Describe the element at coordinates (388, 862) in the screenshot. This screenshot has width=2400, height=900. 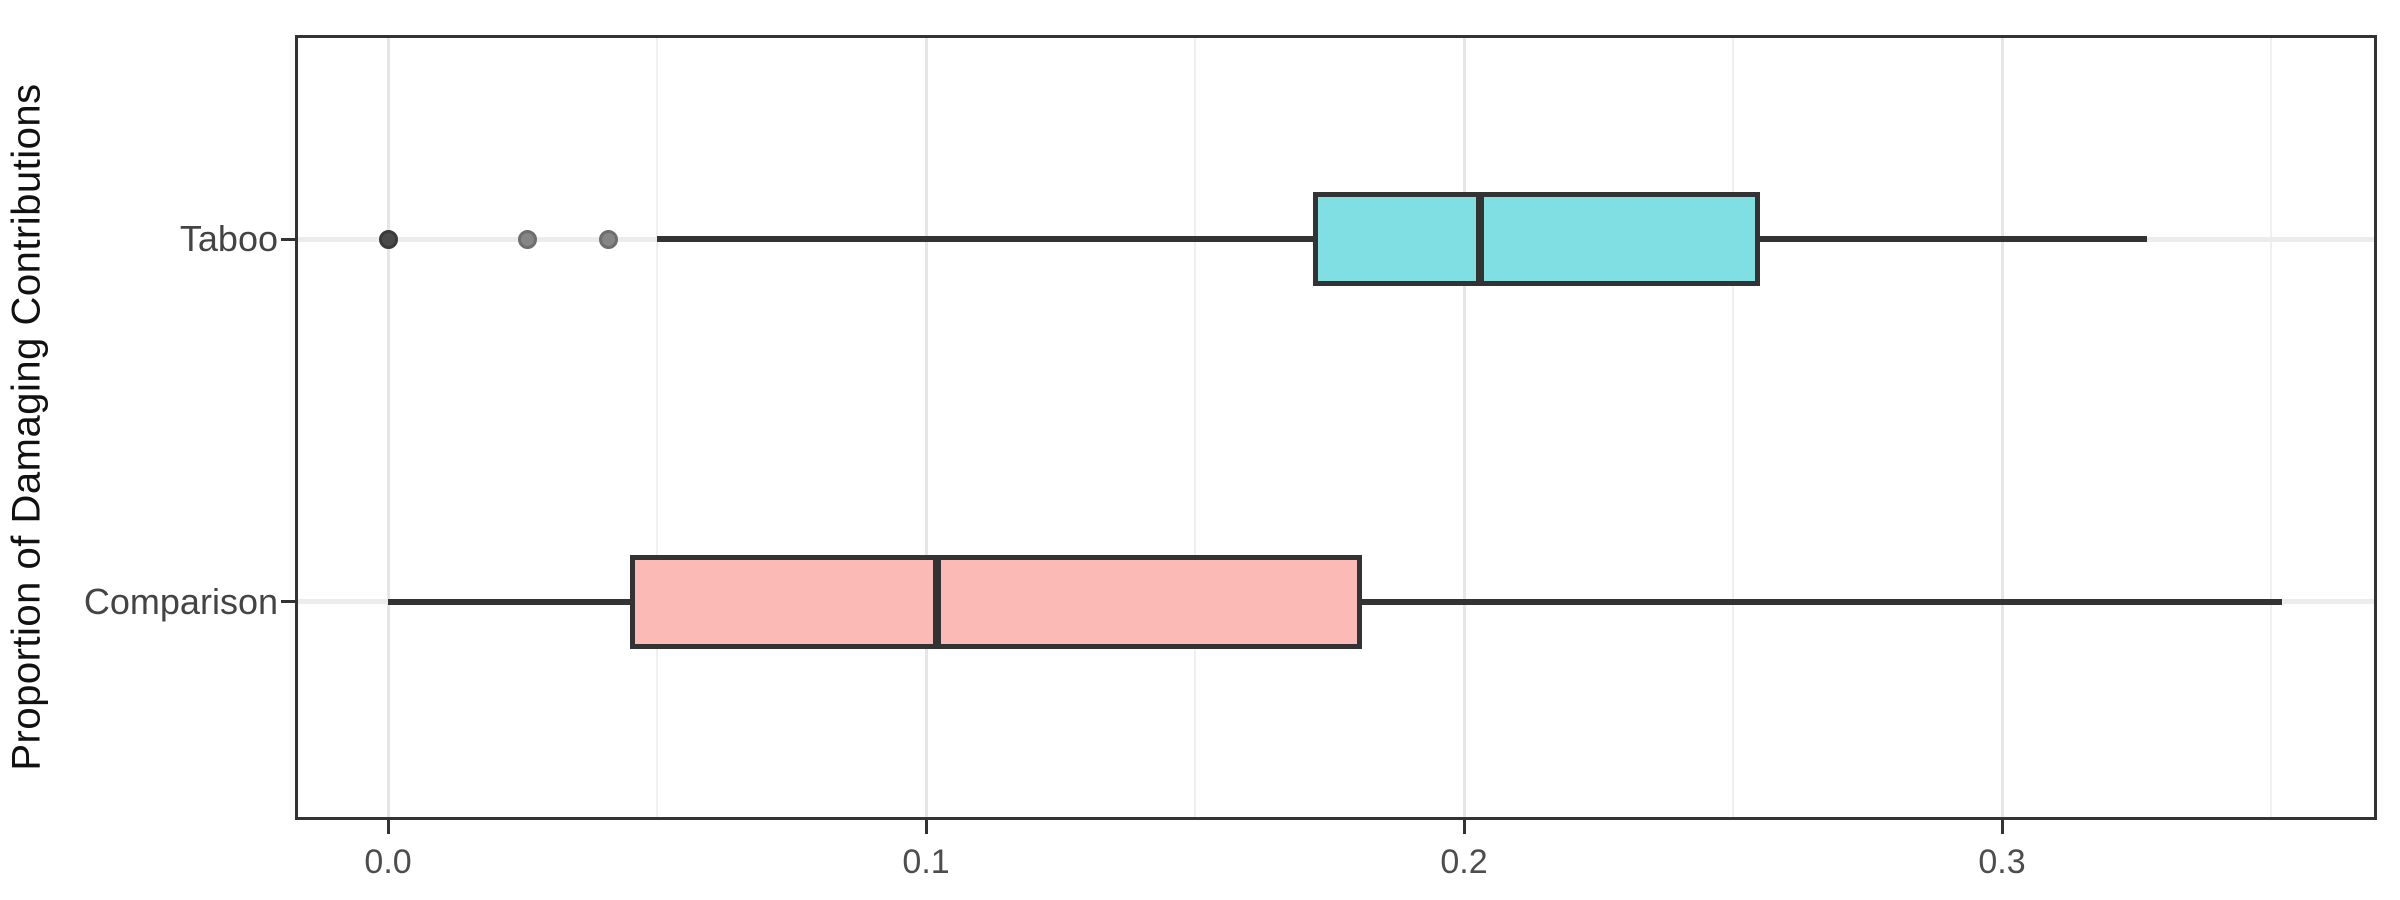
I see `x-tick-label: 0.0` at that location.